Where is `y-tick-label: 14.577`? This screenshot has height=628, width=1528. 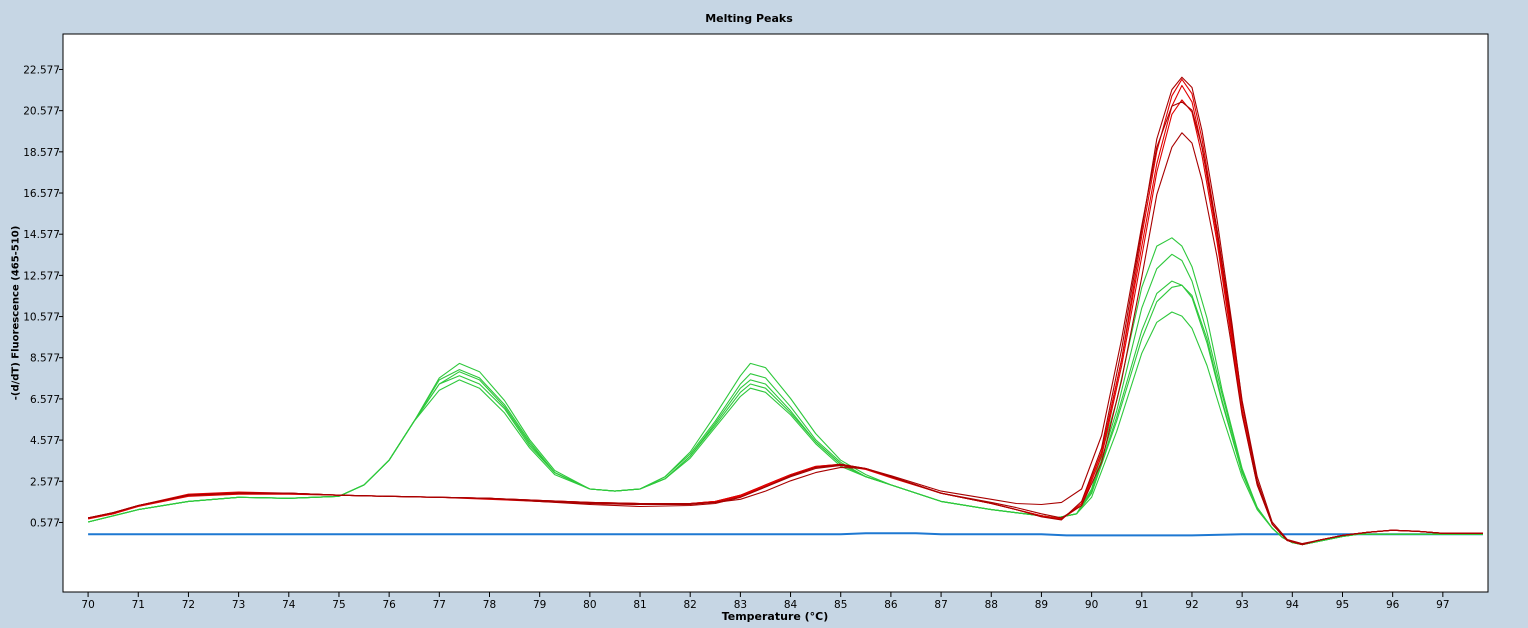 y-tick-label: 14.577 is located at coordinates (41, 235).